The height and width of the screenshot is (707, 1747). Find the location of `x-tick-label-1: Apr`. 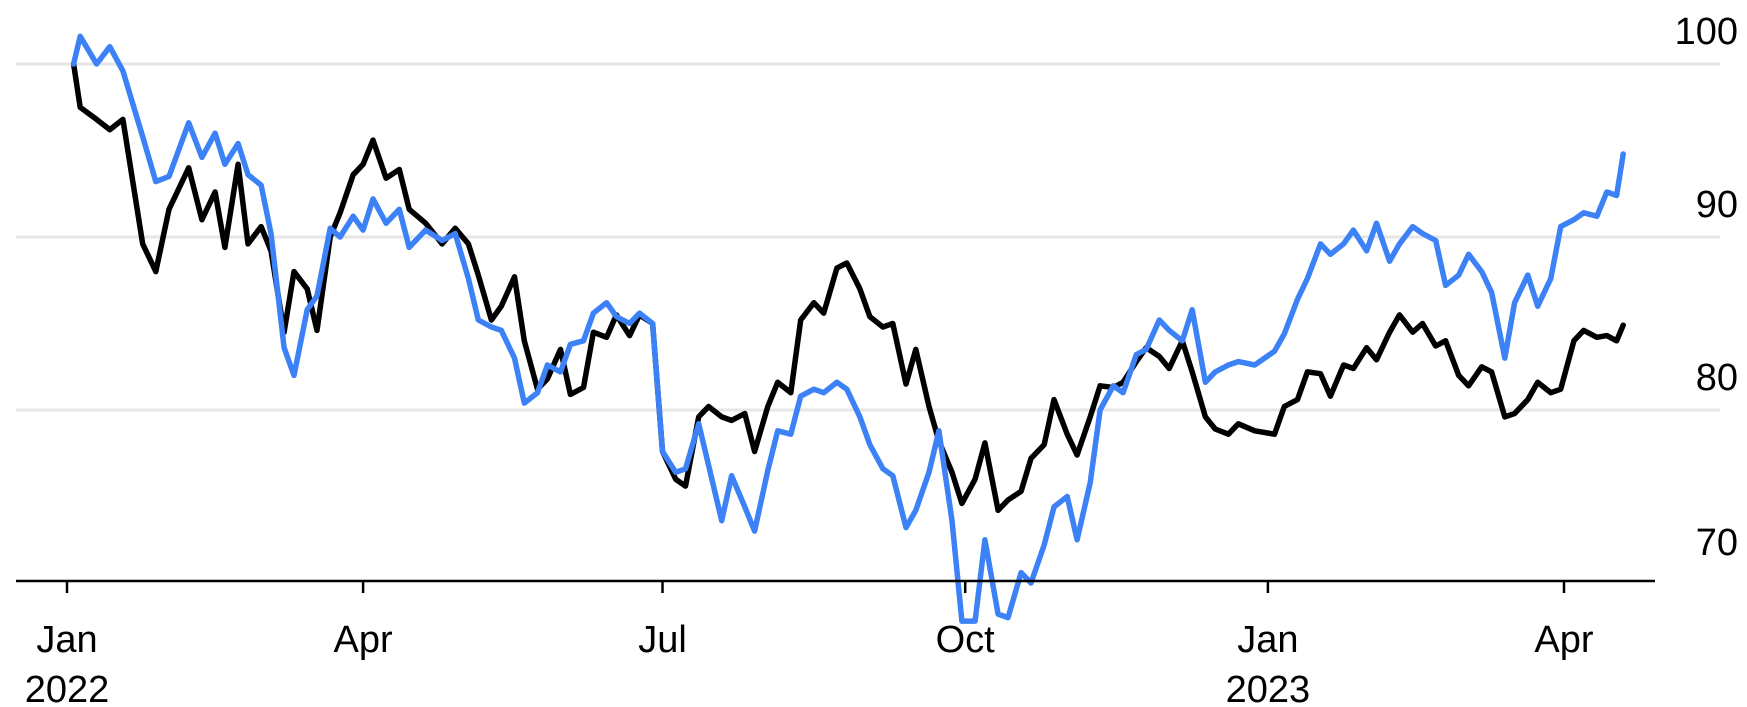

x-tick-label-1: Apr is located at coordinates (363, 640).